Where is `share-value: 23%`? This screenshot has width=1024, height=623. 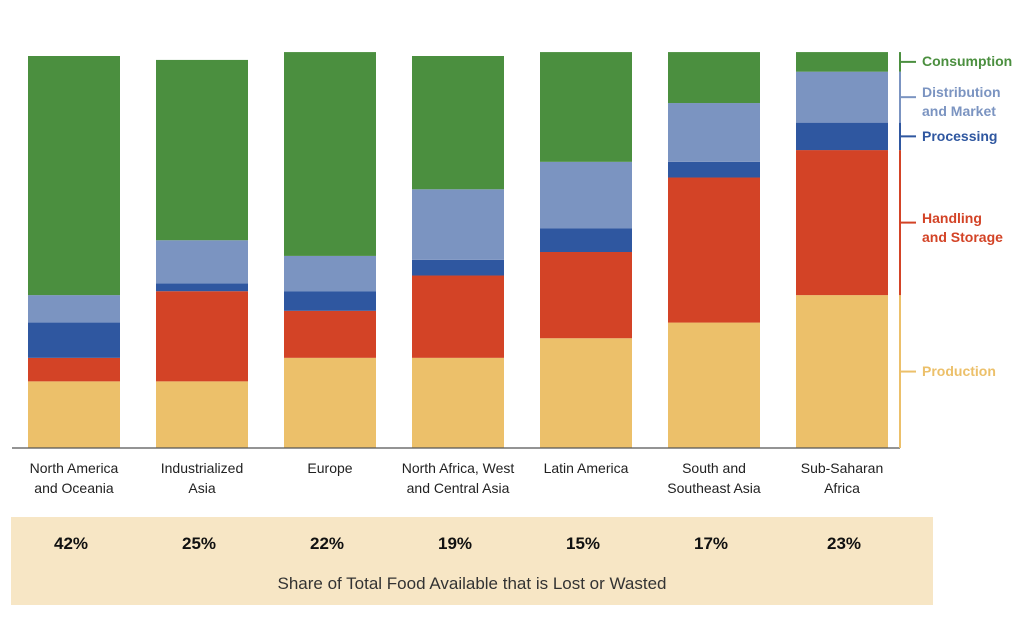
share-value: 23% is located at coordinates (844, 543).